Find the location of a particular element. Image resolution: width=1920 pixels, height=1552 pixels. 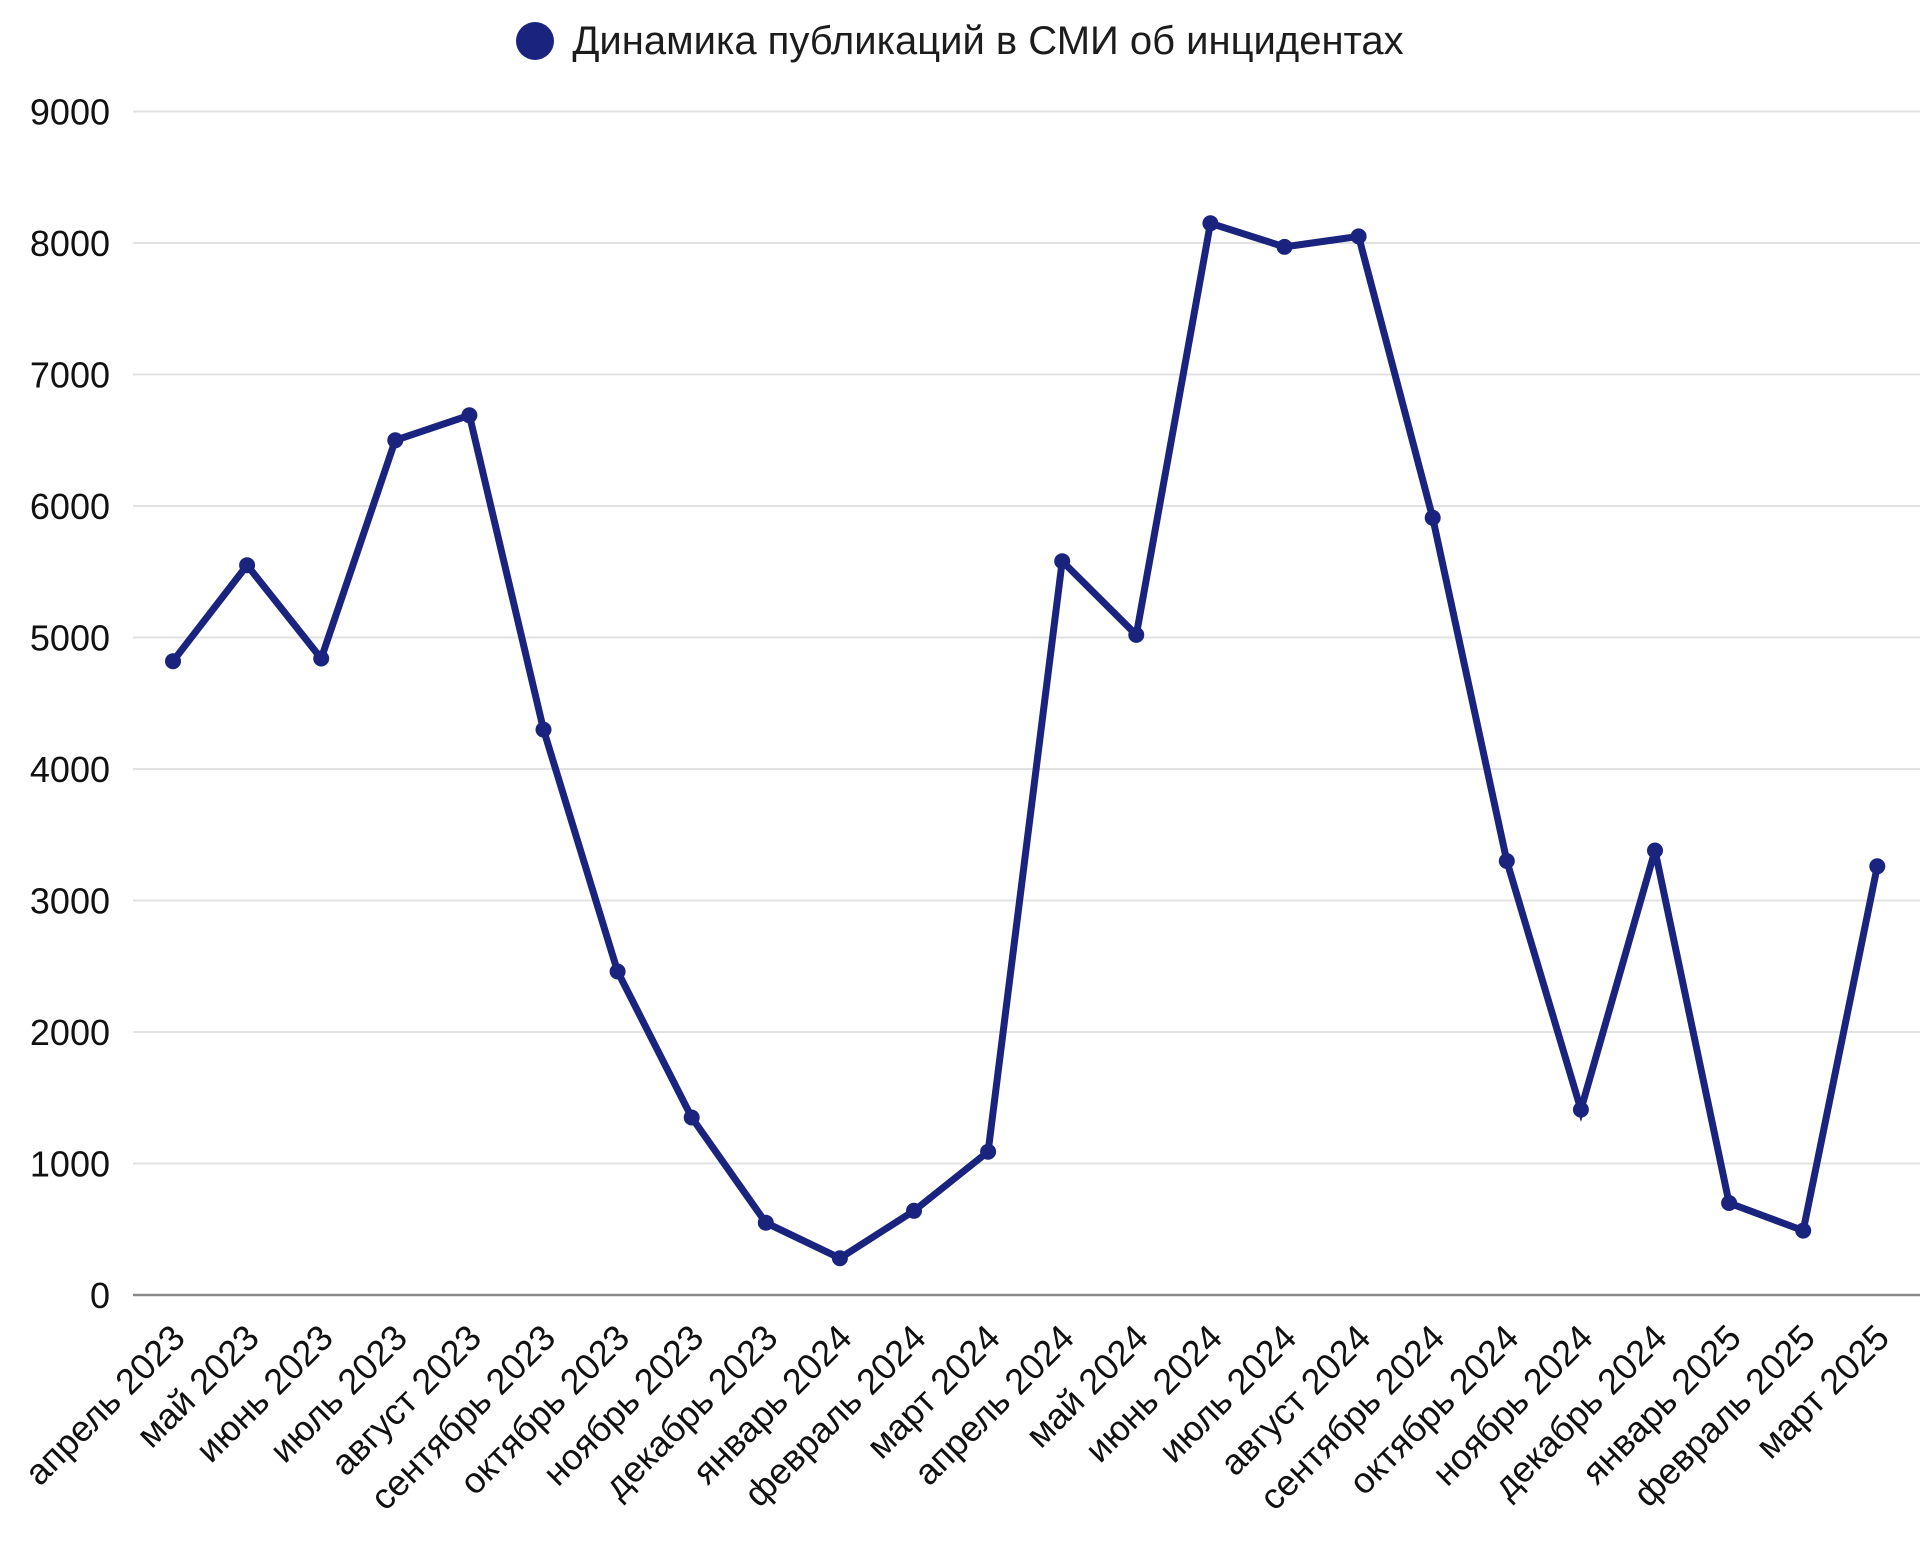

y-axis-tick-label: 7000 is located at coordinates (70, 375).